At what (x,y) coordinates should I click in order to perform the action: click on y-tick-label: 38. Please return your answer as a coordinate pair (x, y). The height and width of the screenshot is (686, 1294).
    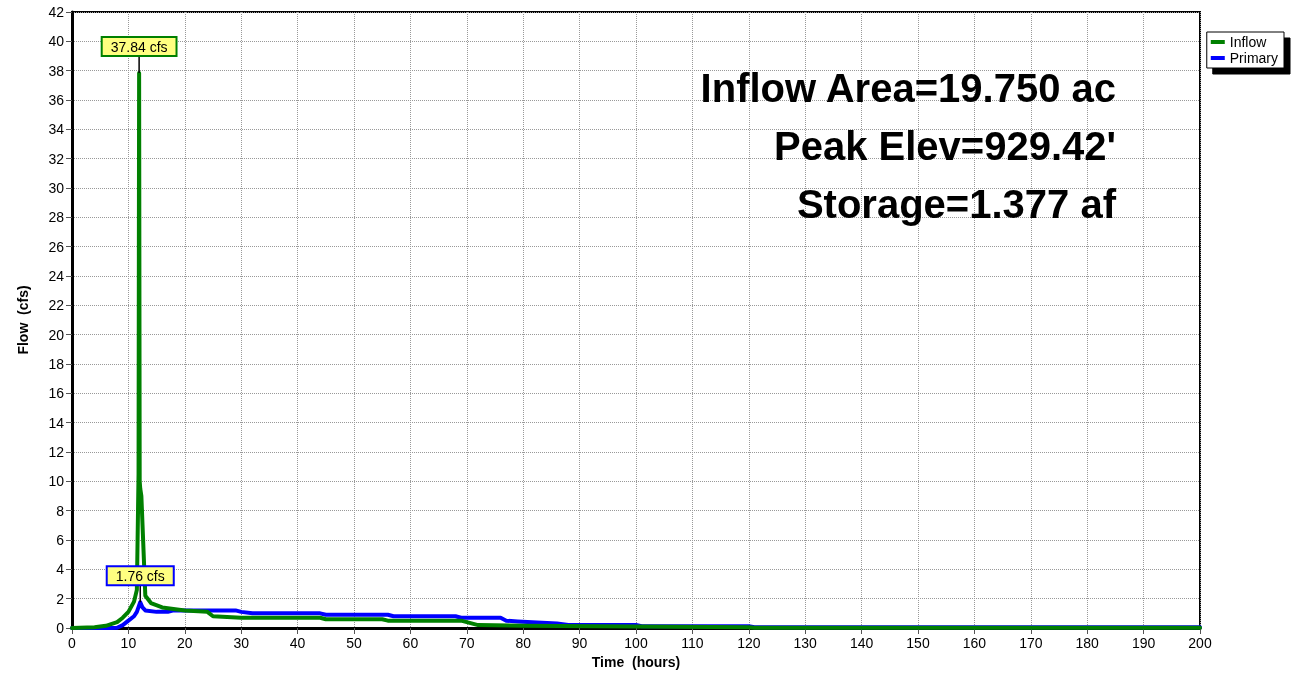
    Looking at the image, I should click on (56, 70).